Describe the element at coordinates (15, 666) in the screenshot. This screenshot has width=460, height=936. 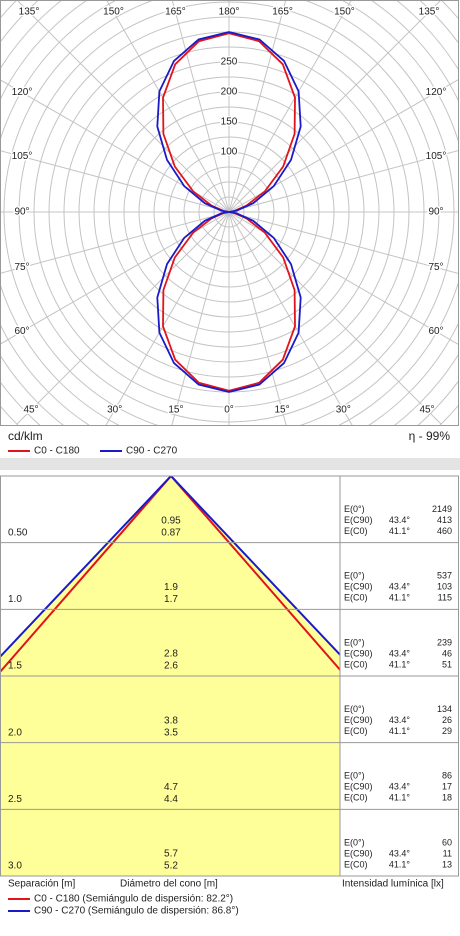
I see `separation-label: 1.5` at that location.